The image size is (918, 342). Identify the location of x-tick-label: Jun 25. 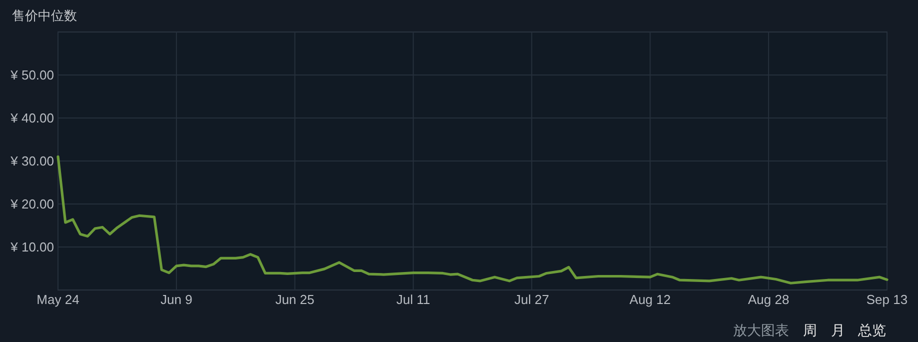
(294, 299).